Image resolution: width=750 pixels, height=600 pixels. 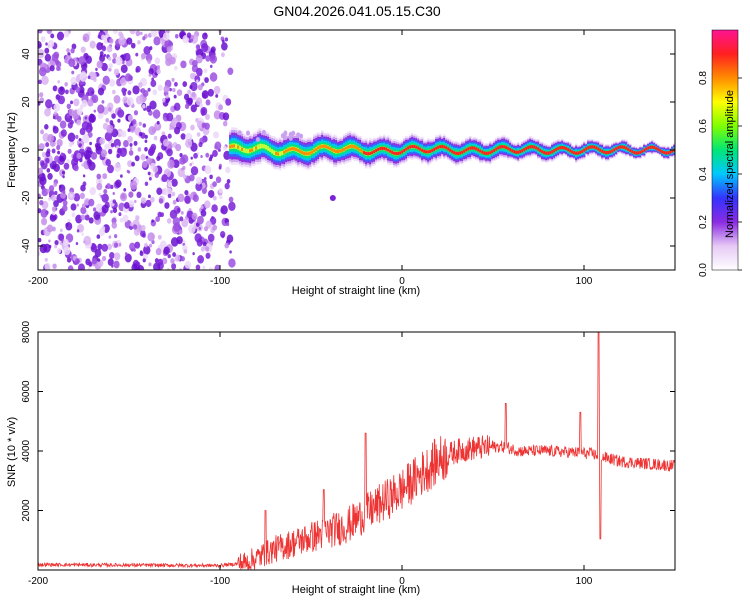 I want to click on x-tick-label: -200, so click(x=38, y=581).